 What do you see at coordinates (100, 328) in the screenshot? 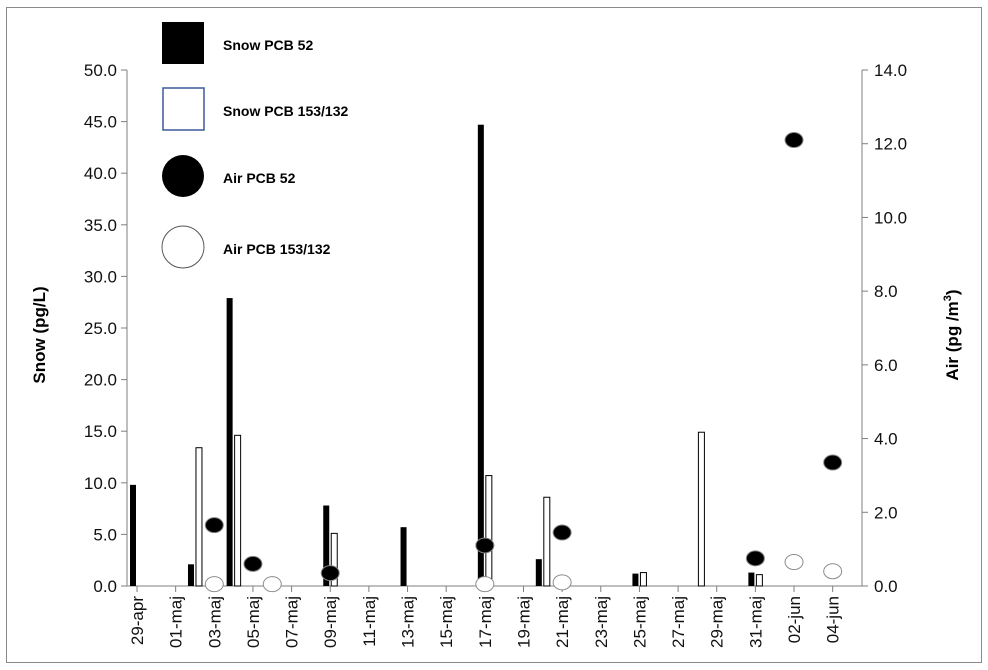
I see `left-tick-label: 25.0` at bounding box center [100, 328].